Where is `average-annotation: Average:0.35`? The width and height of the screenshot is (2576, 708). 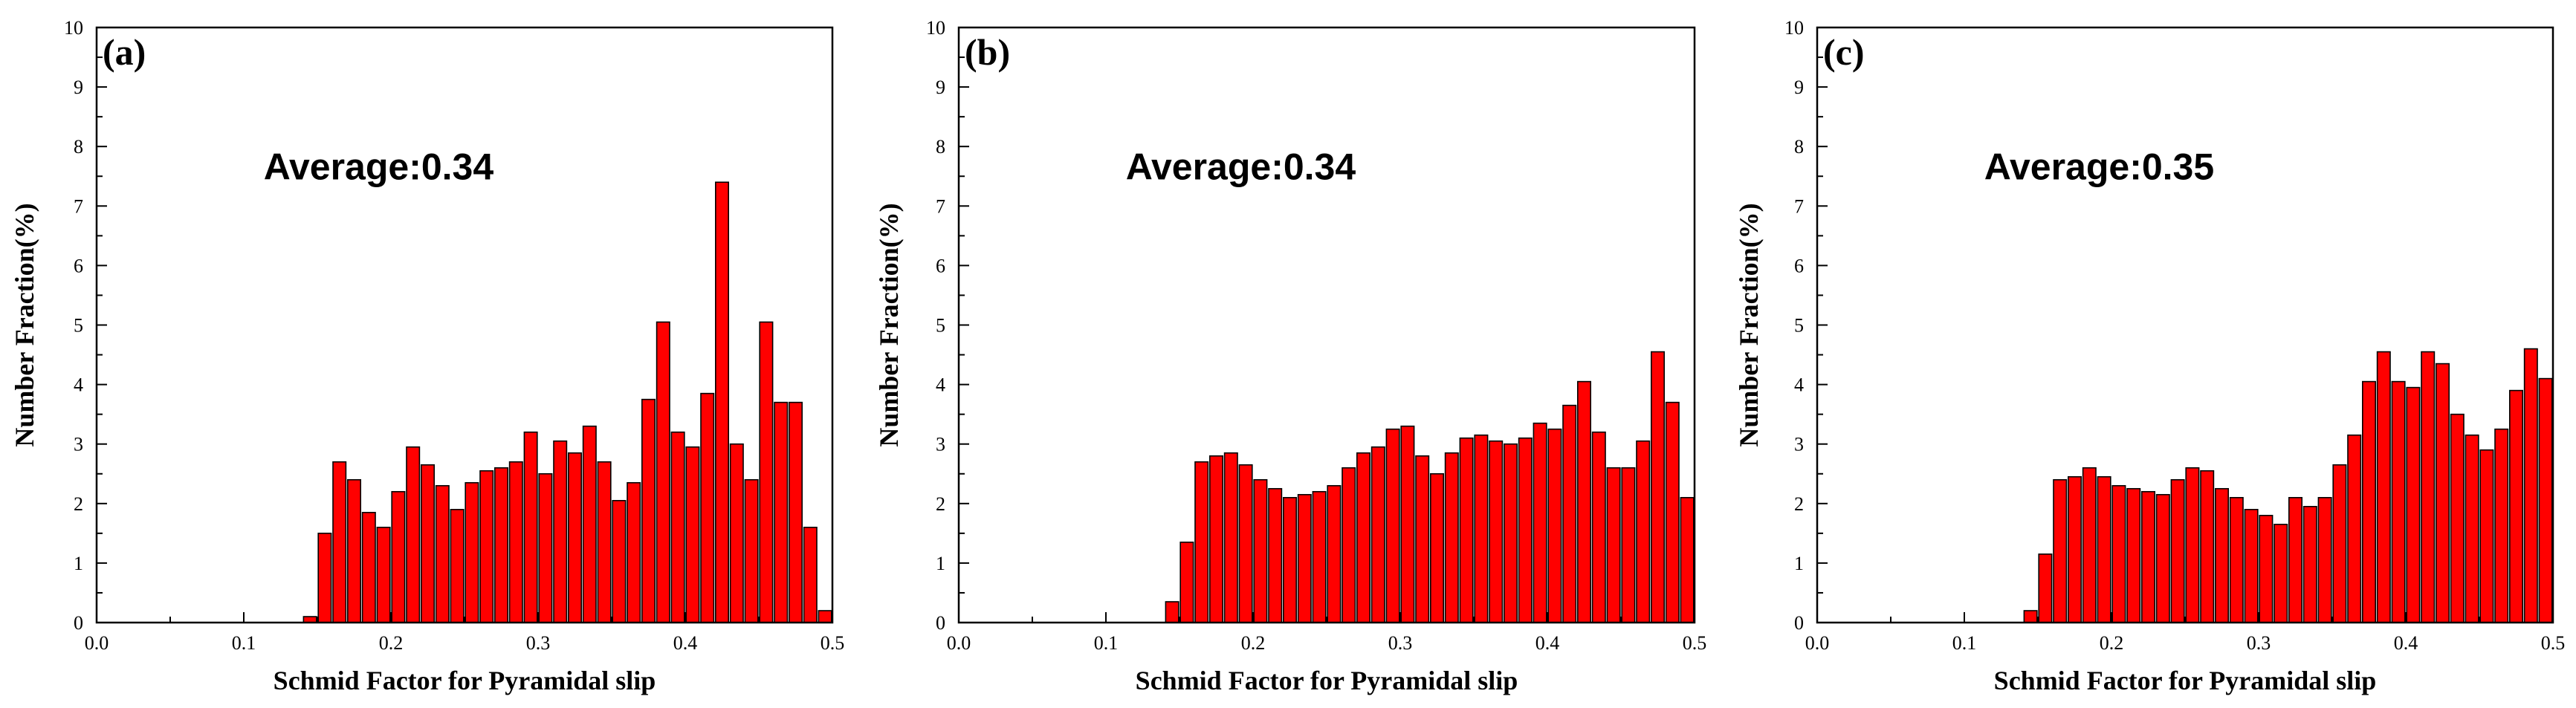
average-annotation: Average:0.35 is located at coordinates (2099, 166).